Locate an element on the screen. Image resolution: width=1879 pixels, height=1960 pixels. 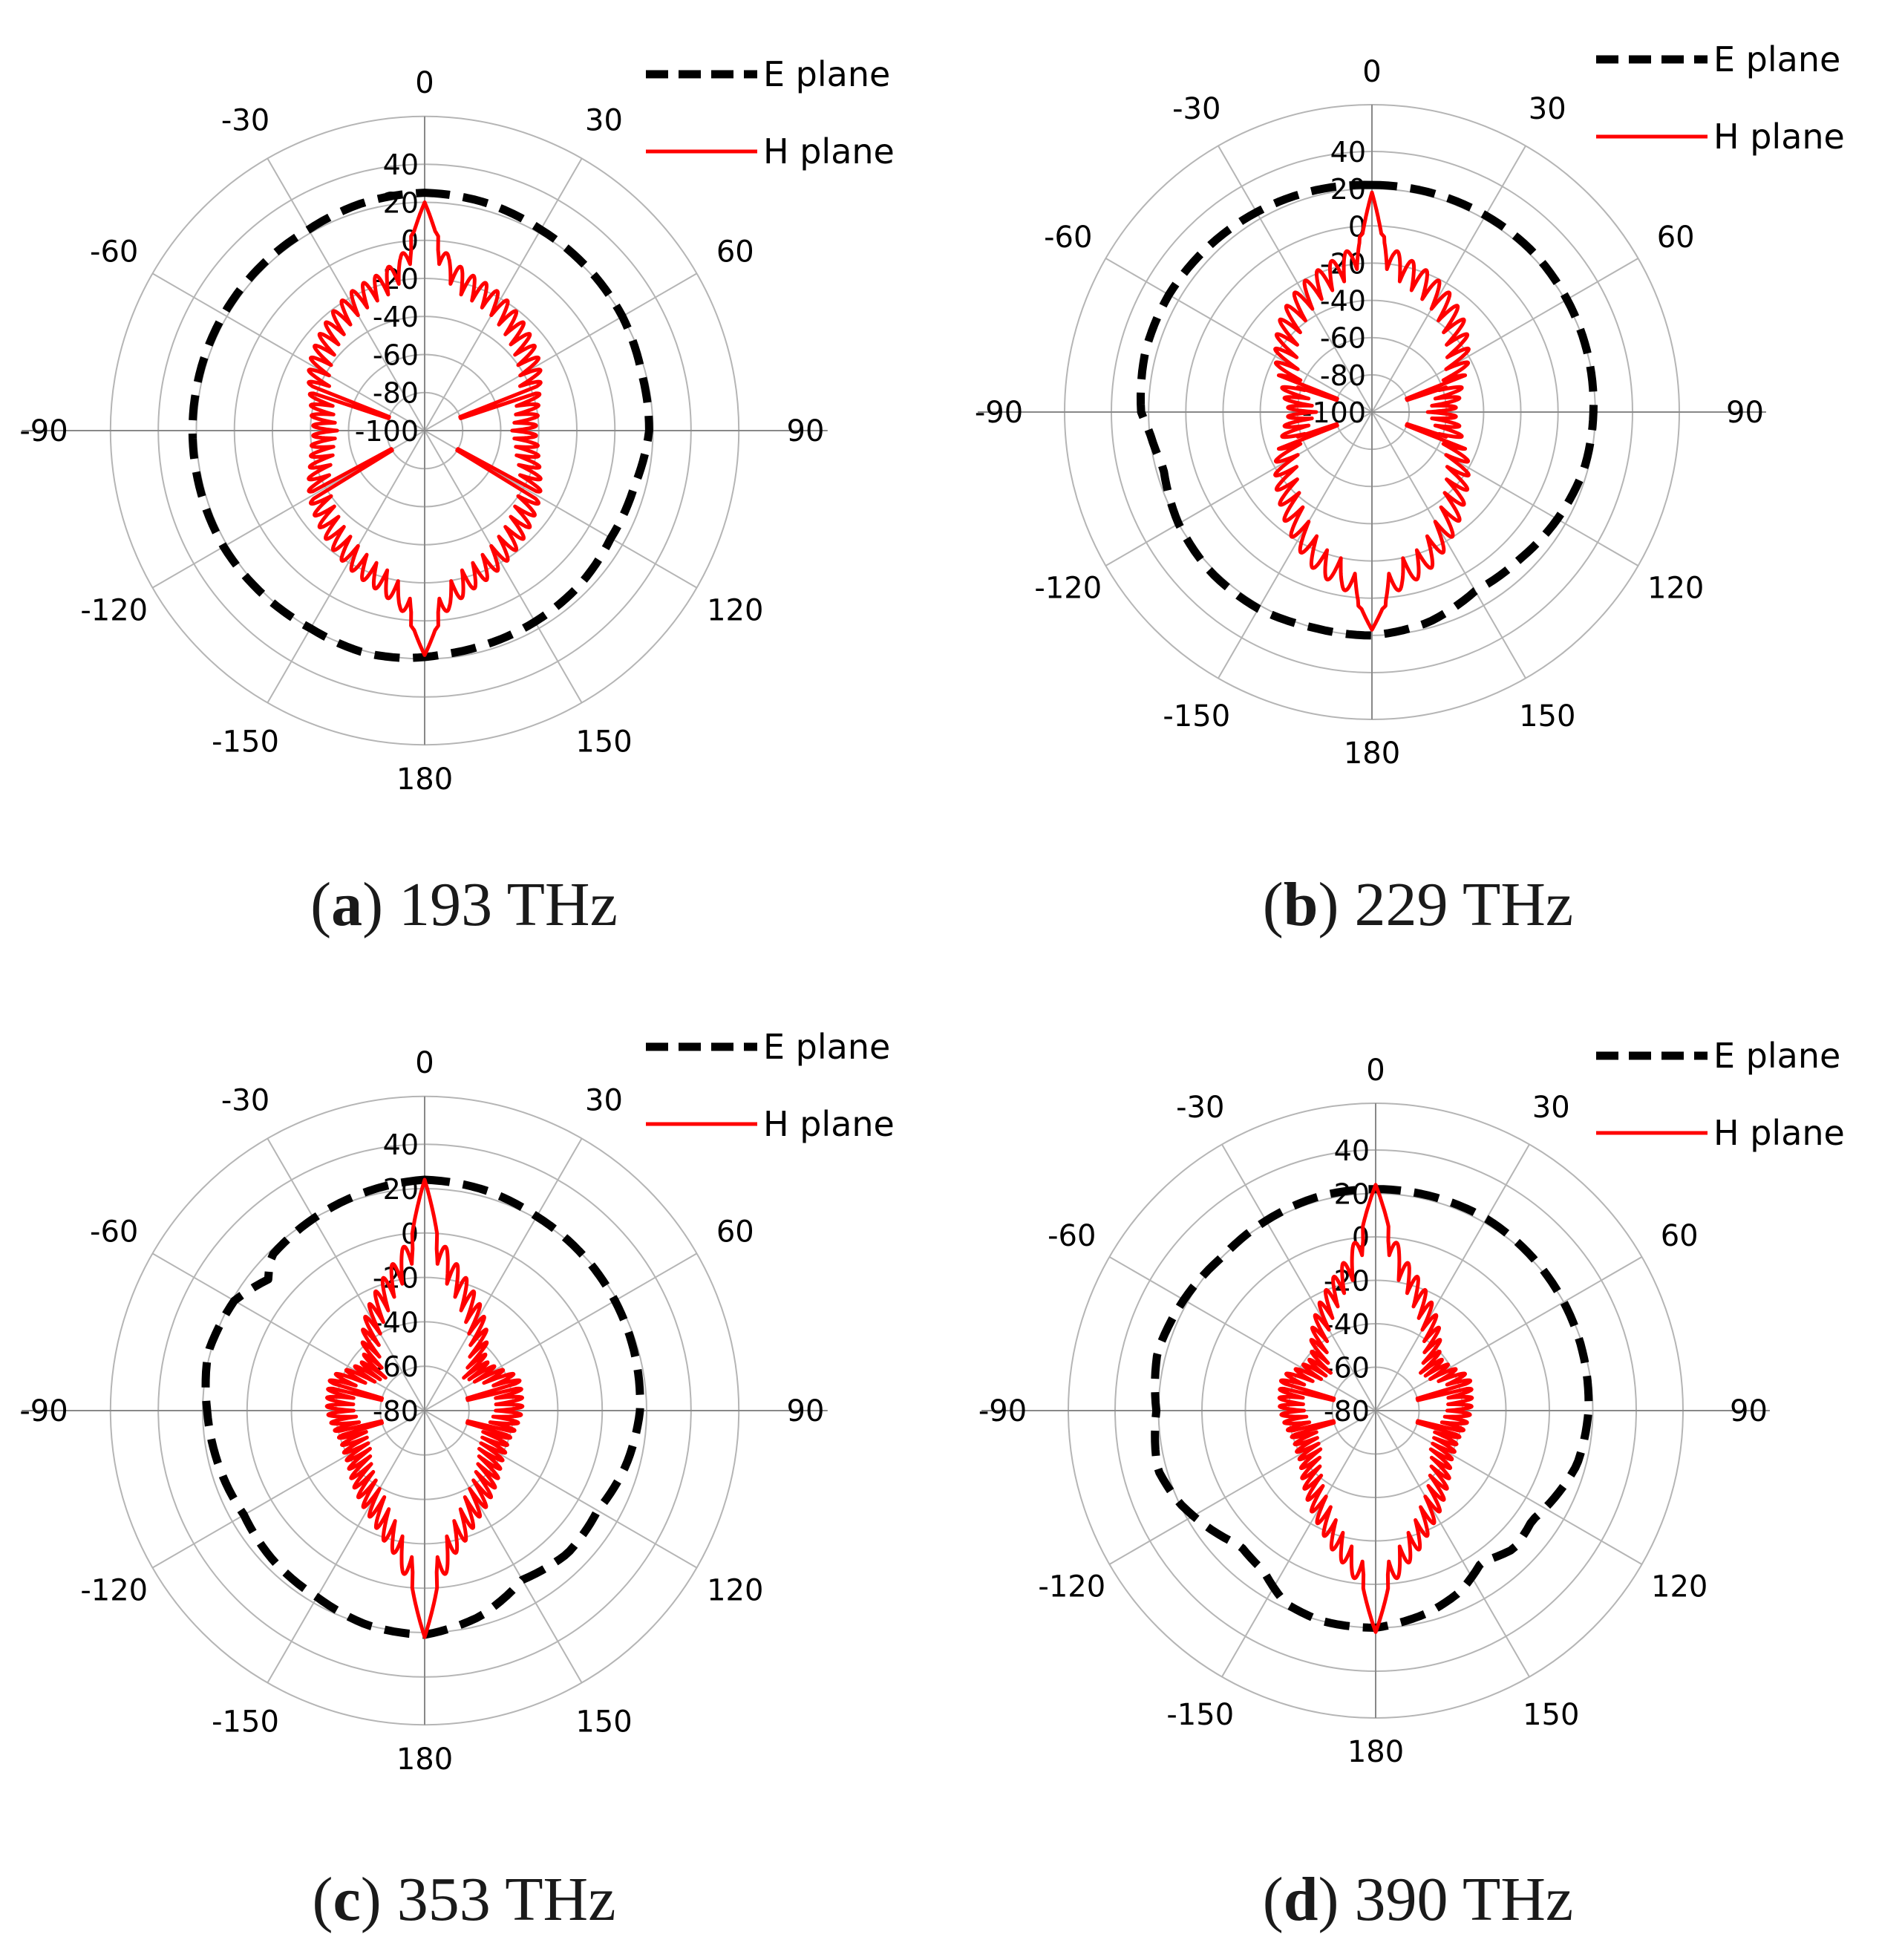
caption-b: (b) 229 THz is located at coordinates (1418, 904).